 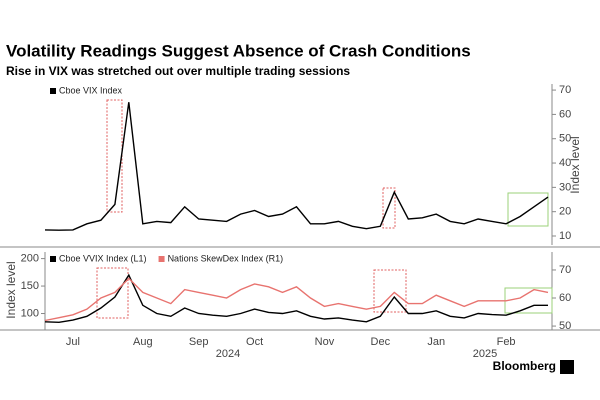 What do you see at coordinates (565, 114) in the screenshot?
I see `y-tick-label: 60` at bounding box center [565, 114].